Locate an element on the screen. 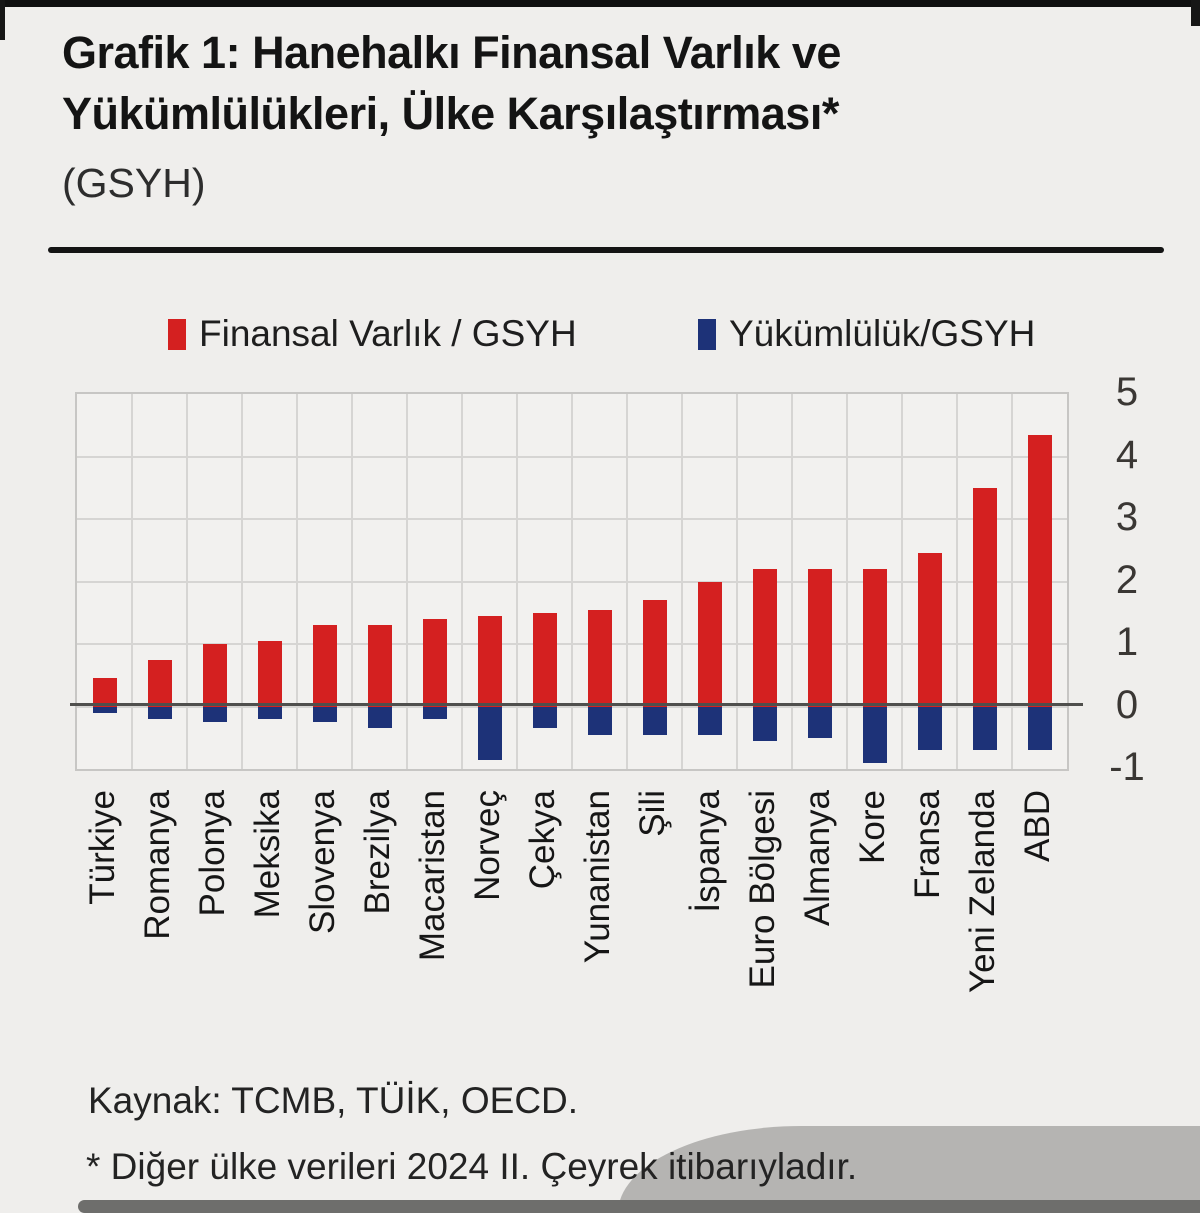 Image resolution: width=1200 pixels, height=1213 pixels. x-category-label: Çekya is located at coordinates (542, 840).